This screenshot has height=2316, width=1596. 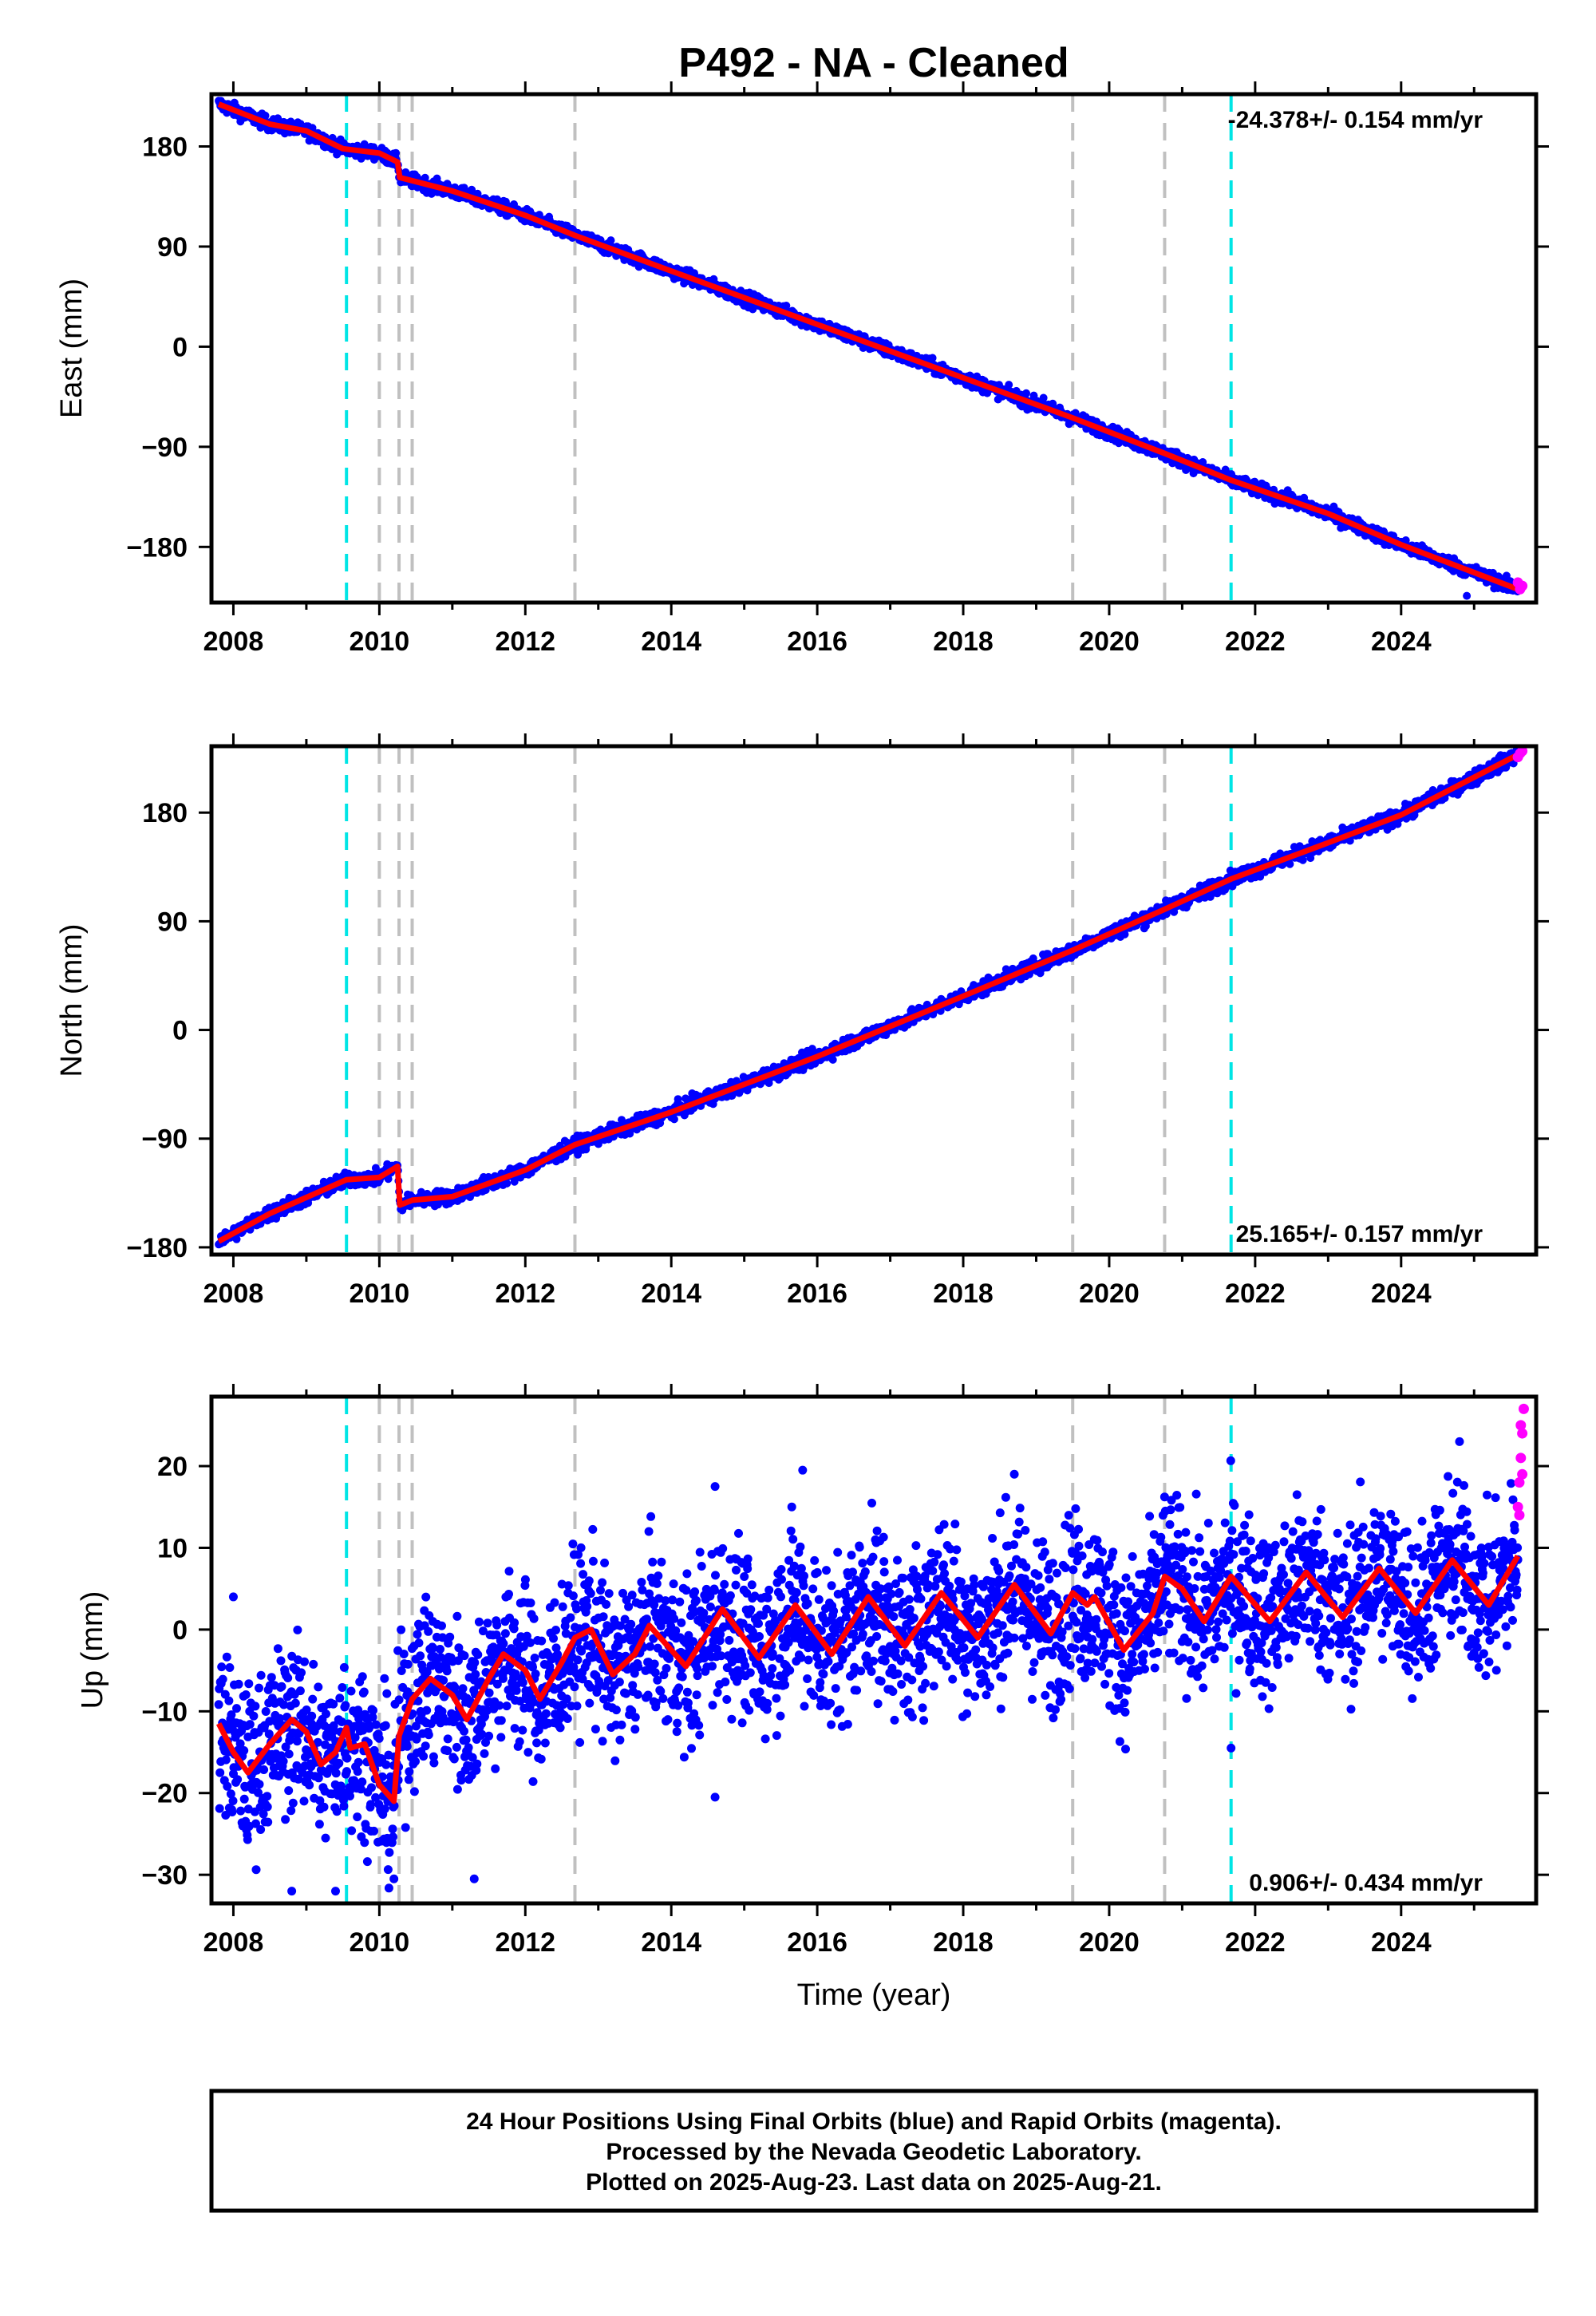 What do you see at coordinates (963, 1294) in the screenshot?
I see `north-x-tick-label-5: 2018` at bounding box center [963, 1294].